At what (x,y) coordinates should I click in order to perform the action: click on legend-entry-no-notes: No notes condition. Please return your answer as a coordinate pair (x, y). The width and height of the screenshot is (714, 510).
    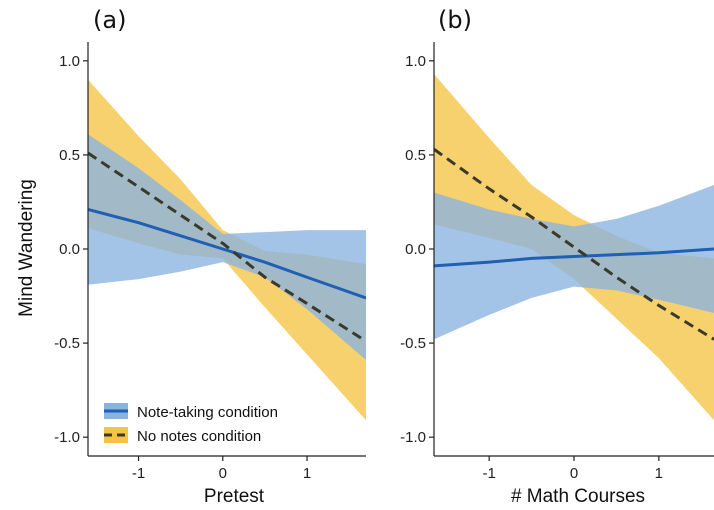
    Looking at the image, I should click on (182, 436).